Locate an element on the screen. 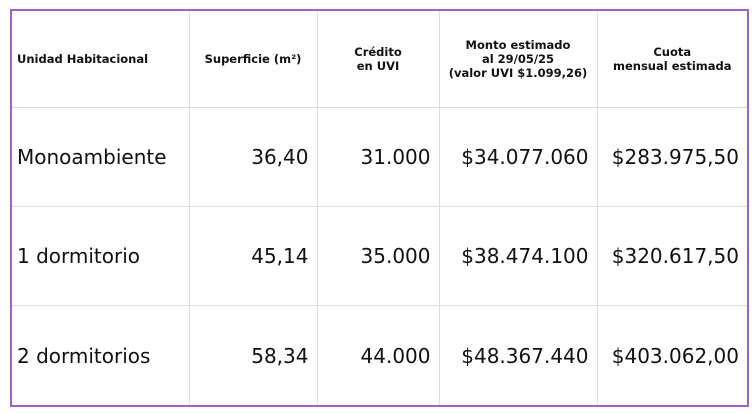 The width and height of the screenshot is (756, 414). header-superficie-label: Superficie (m²) is located at coordinates (253, 58).